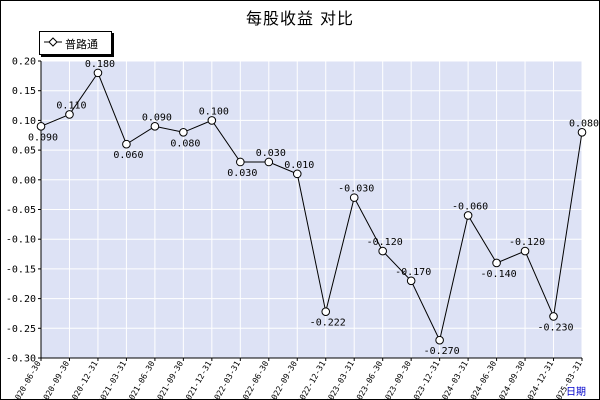 The width and height of the screenshot is (600, 400). I want to click on x-tick-label: 2022-12-31, so click(312, 379).